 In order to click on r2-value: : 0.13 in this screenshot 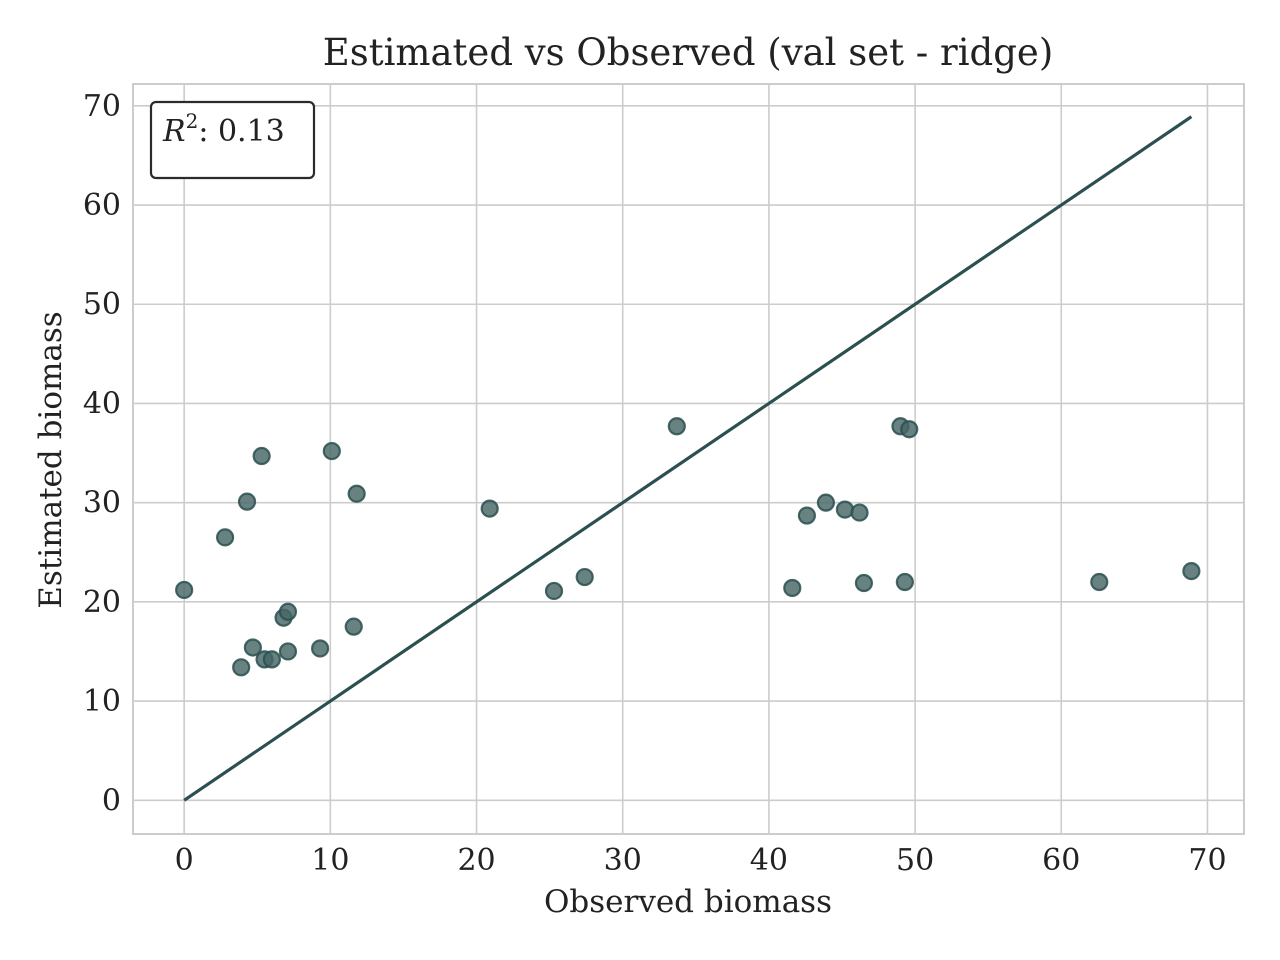, I will do `click(241, 131)`.